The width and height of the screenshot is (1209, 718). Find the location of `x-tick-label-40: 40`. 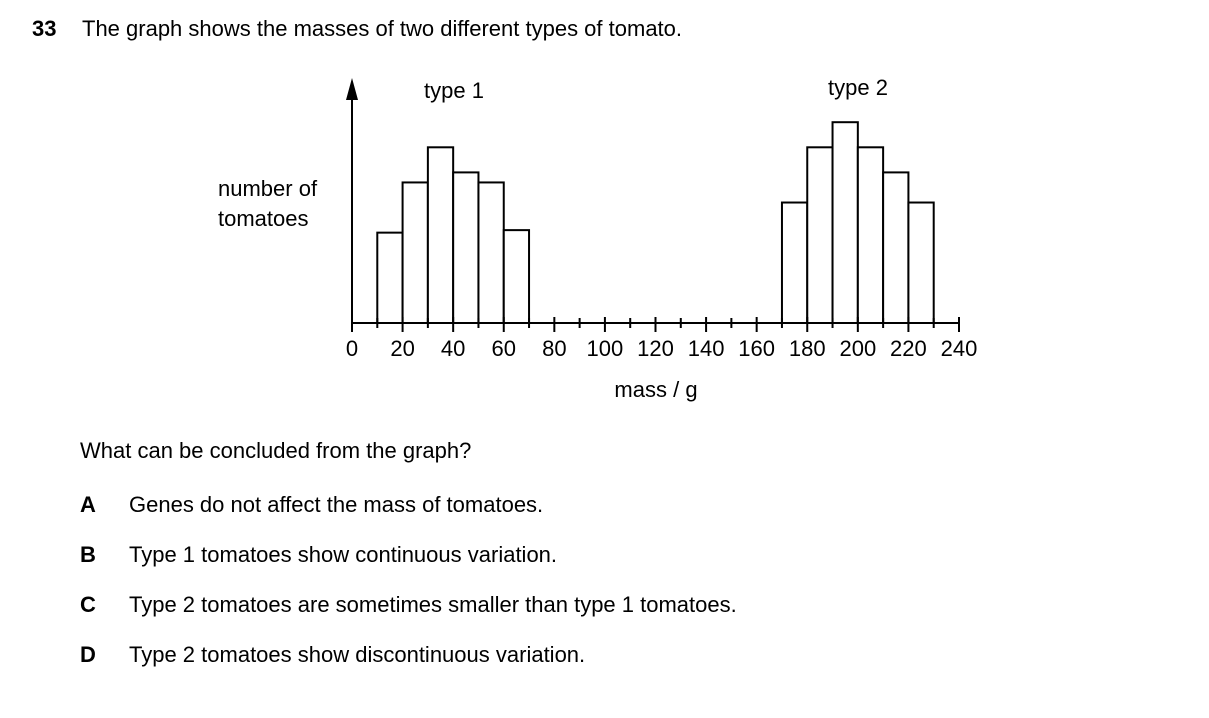

x-tick-label-40: 40 is located at coordinates (453, 348).